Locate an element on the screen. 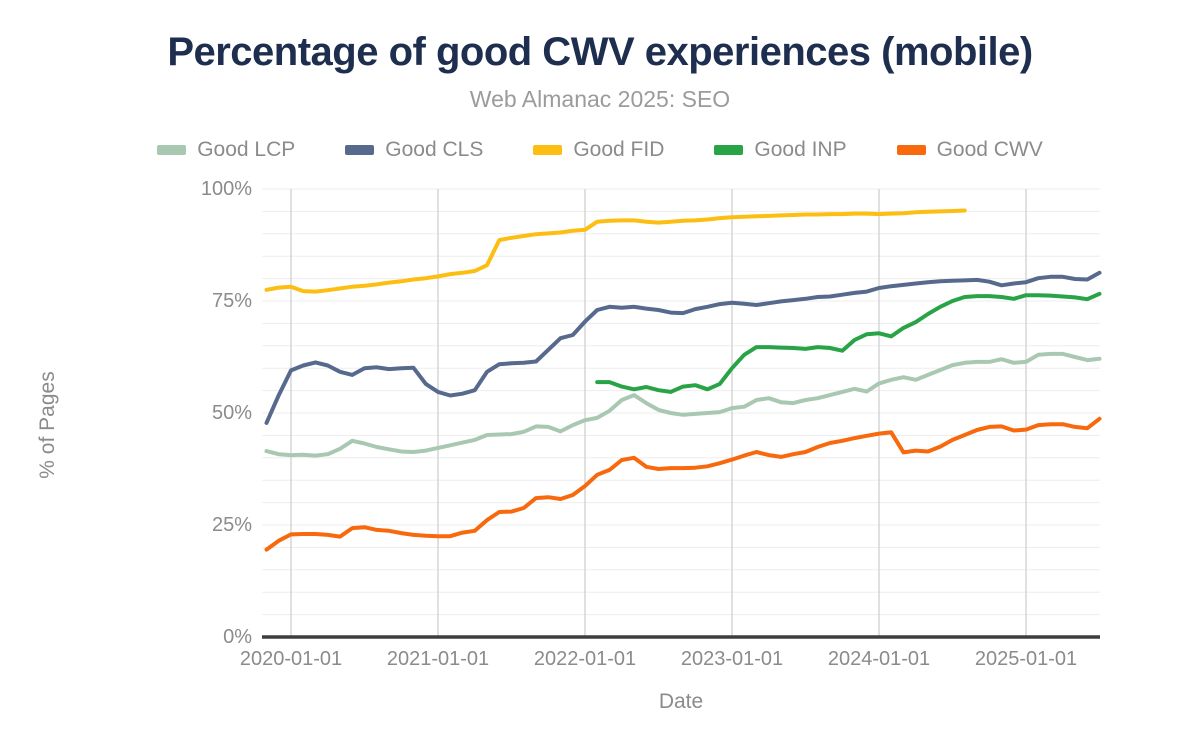 The image size is (1200, 742). x-tick-label-2024-01-01: 2024-01-01 is located at coordinates (879, 659).